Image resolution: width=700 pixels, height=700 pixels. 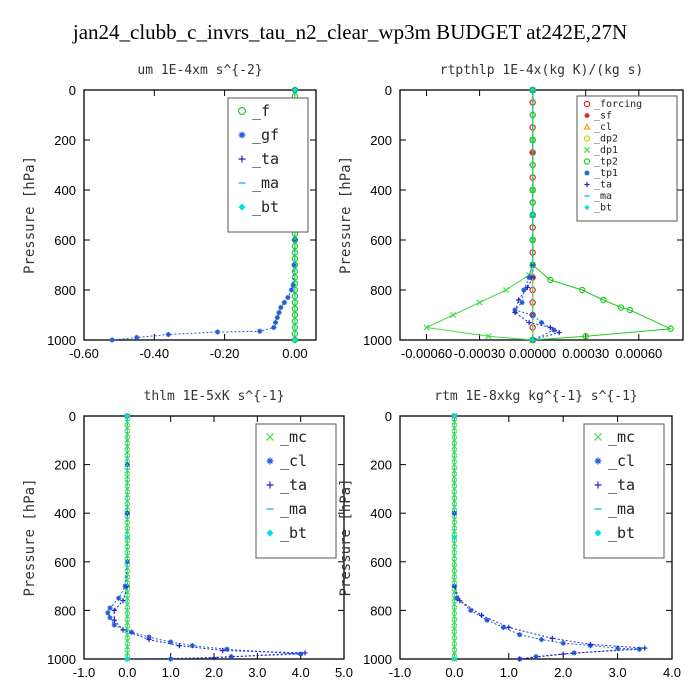 What do you see at coordinates (65, 465) in the screenshot?
I see `y-tick-label: 200` at bounding box center [65, 465].